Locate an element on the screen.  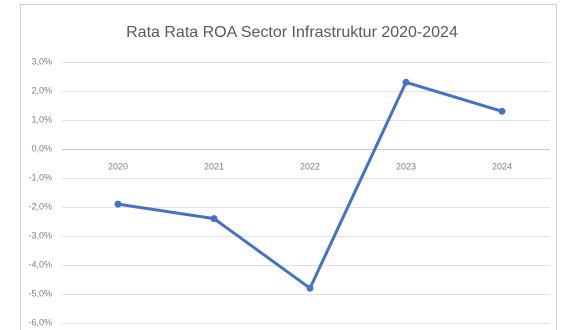
x-tick-label: 2022 is located at coordinates (310, 166).